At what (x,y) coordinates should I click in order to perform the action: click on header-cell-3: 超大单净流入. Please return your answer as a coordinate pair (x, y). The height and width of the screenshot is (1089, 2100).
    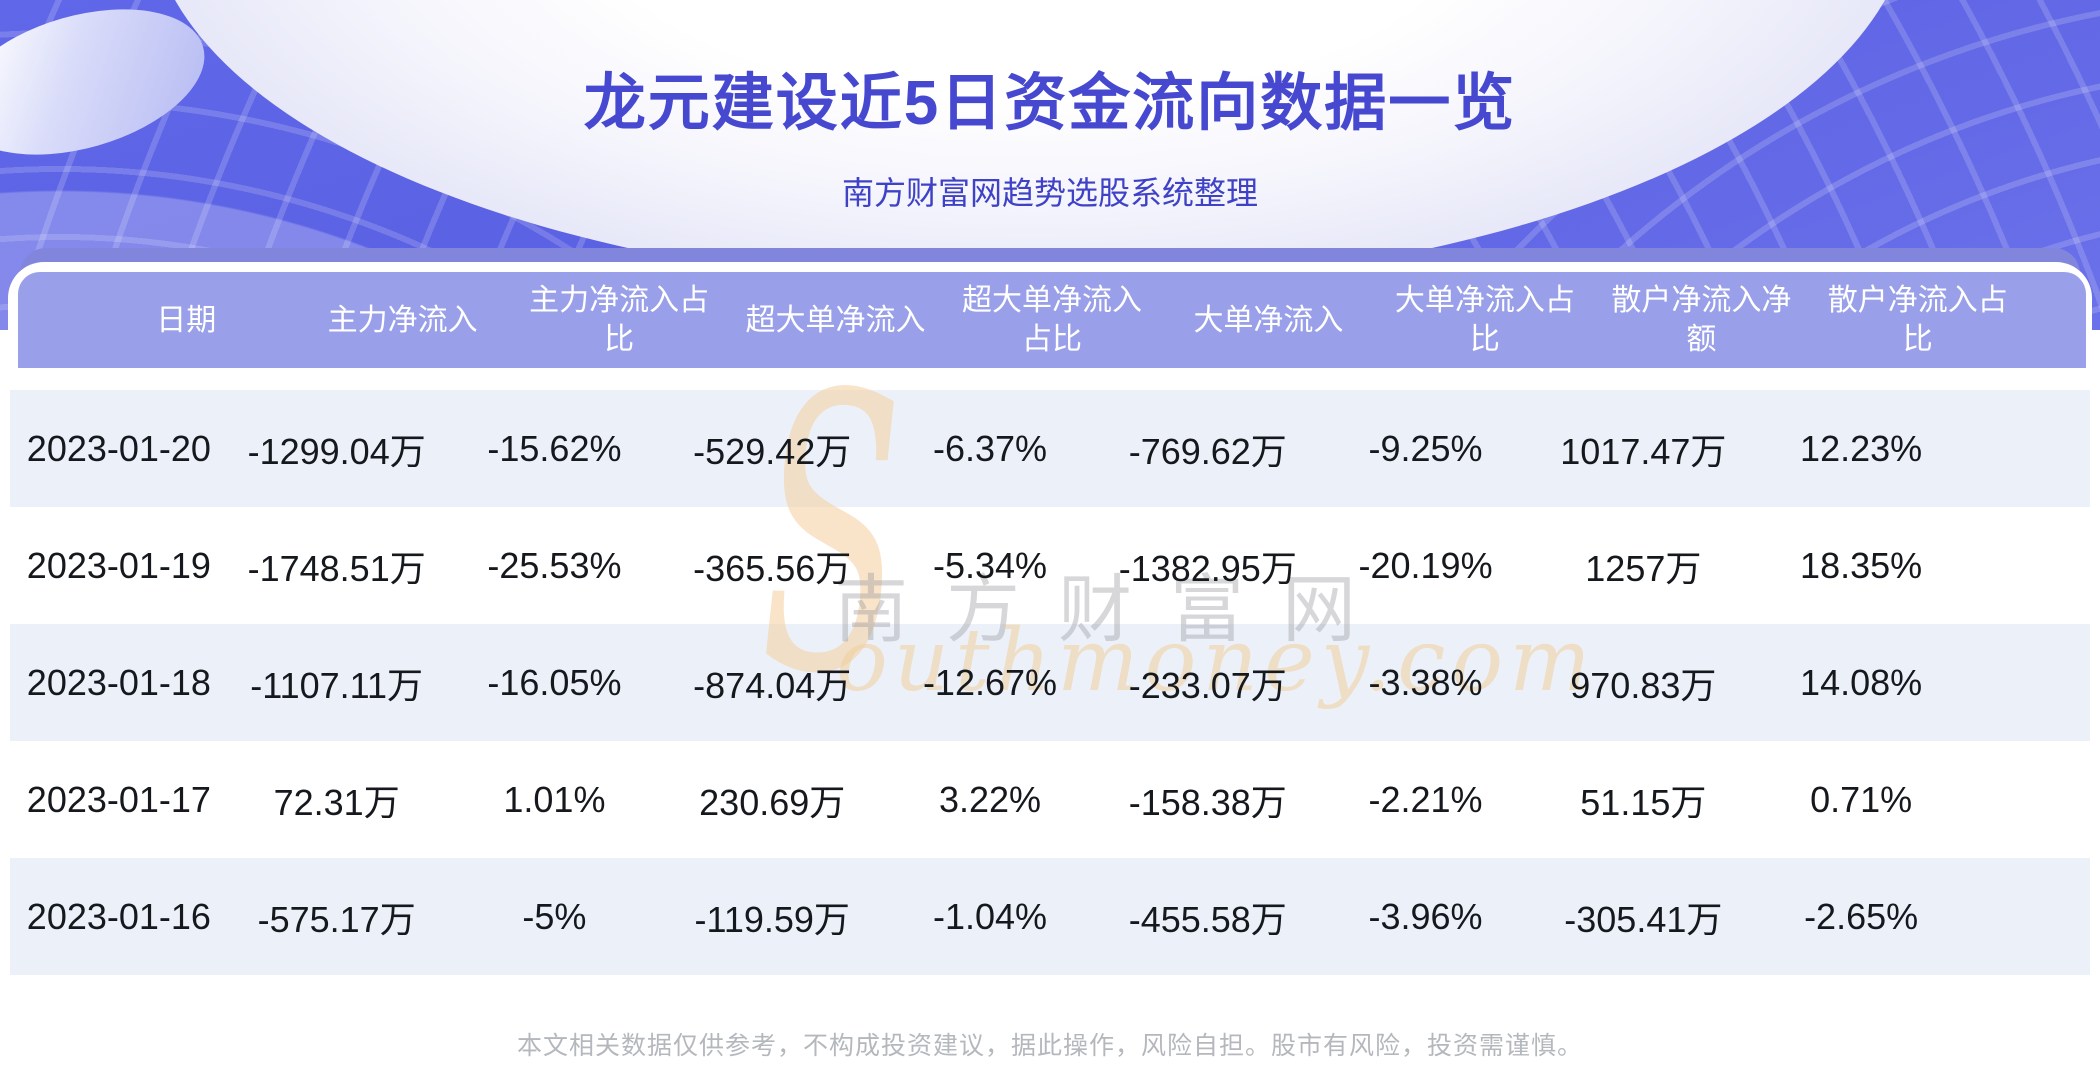
    Looking at the image, I should click on (835, 320).